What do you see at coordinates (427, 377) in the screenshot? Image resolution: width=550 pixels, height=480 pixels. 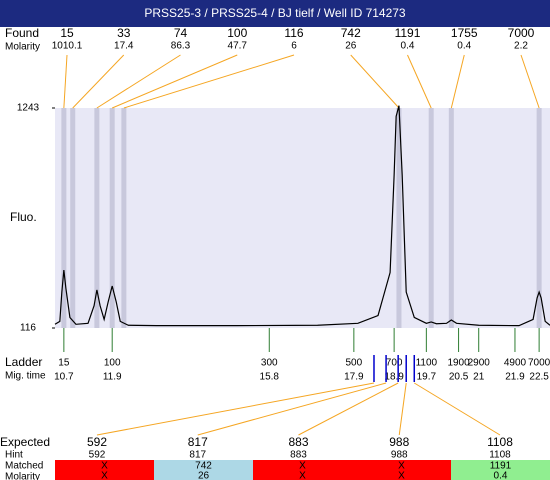 I see `ladder-time: 19.7` at bounding box center [427, 377].